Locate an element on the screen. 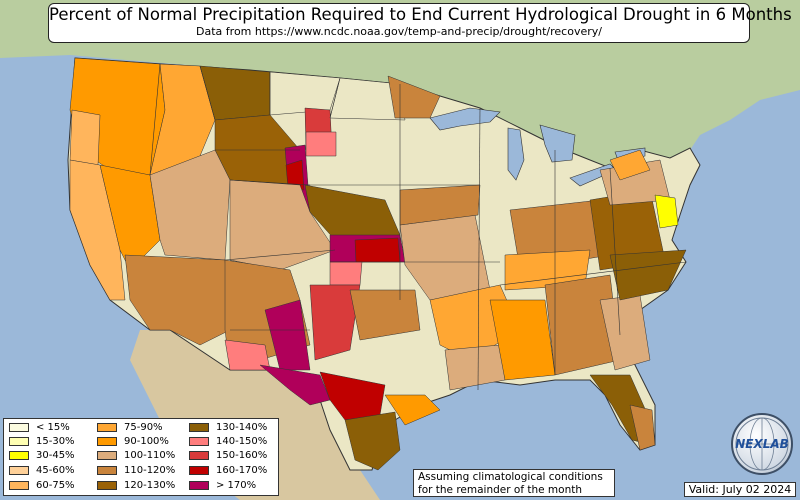 The width and height of the screenshot is (800, 500). region-tx-panhandle is located at coordinates (335, 322).